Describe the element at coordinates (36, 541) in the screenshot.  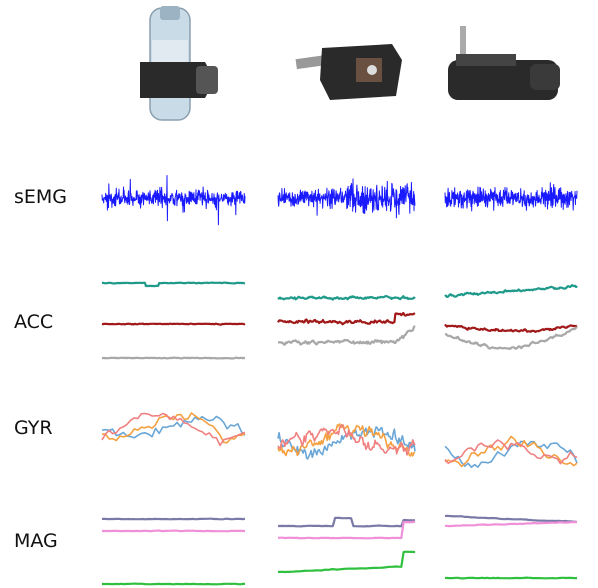
I see `row-label-mag: MAG` at that location.